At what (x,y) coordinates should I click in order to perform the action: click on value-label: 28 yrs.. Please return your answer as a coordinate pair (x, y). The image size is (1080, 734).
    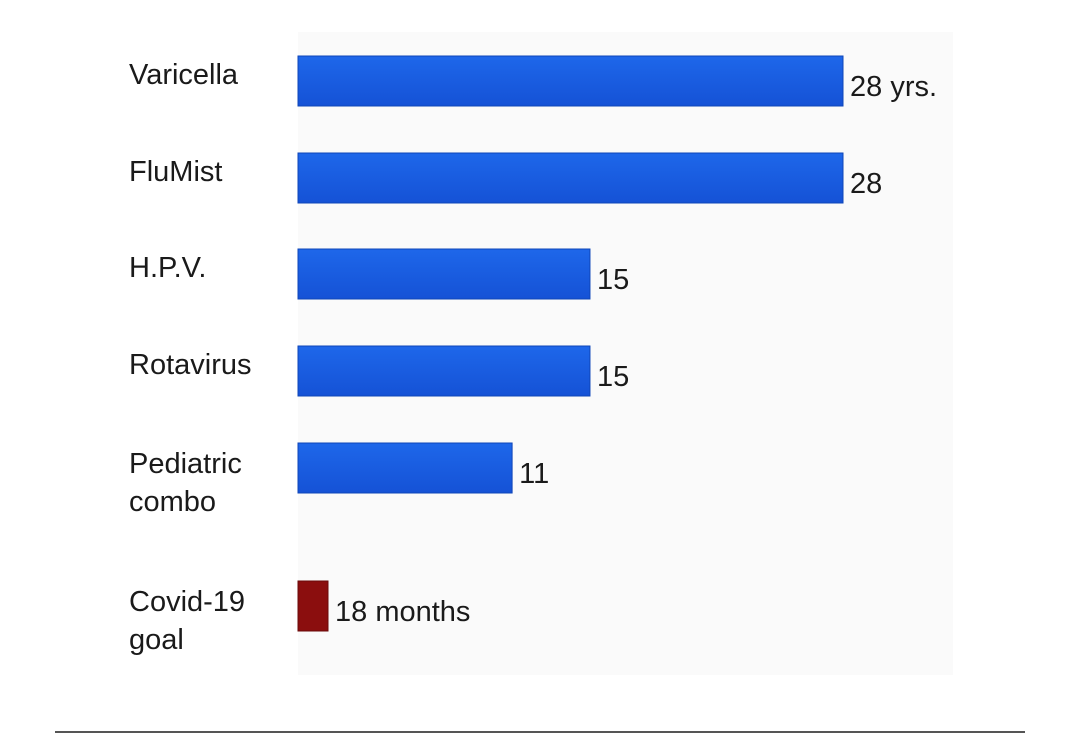
    Looking at the image, I should click on (893, 87).